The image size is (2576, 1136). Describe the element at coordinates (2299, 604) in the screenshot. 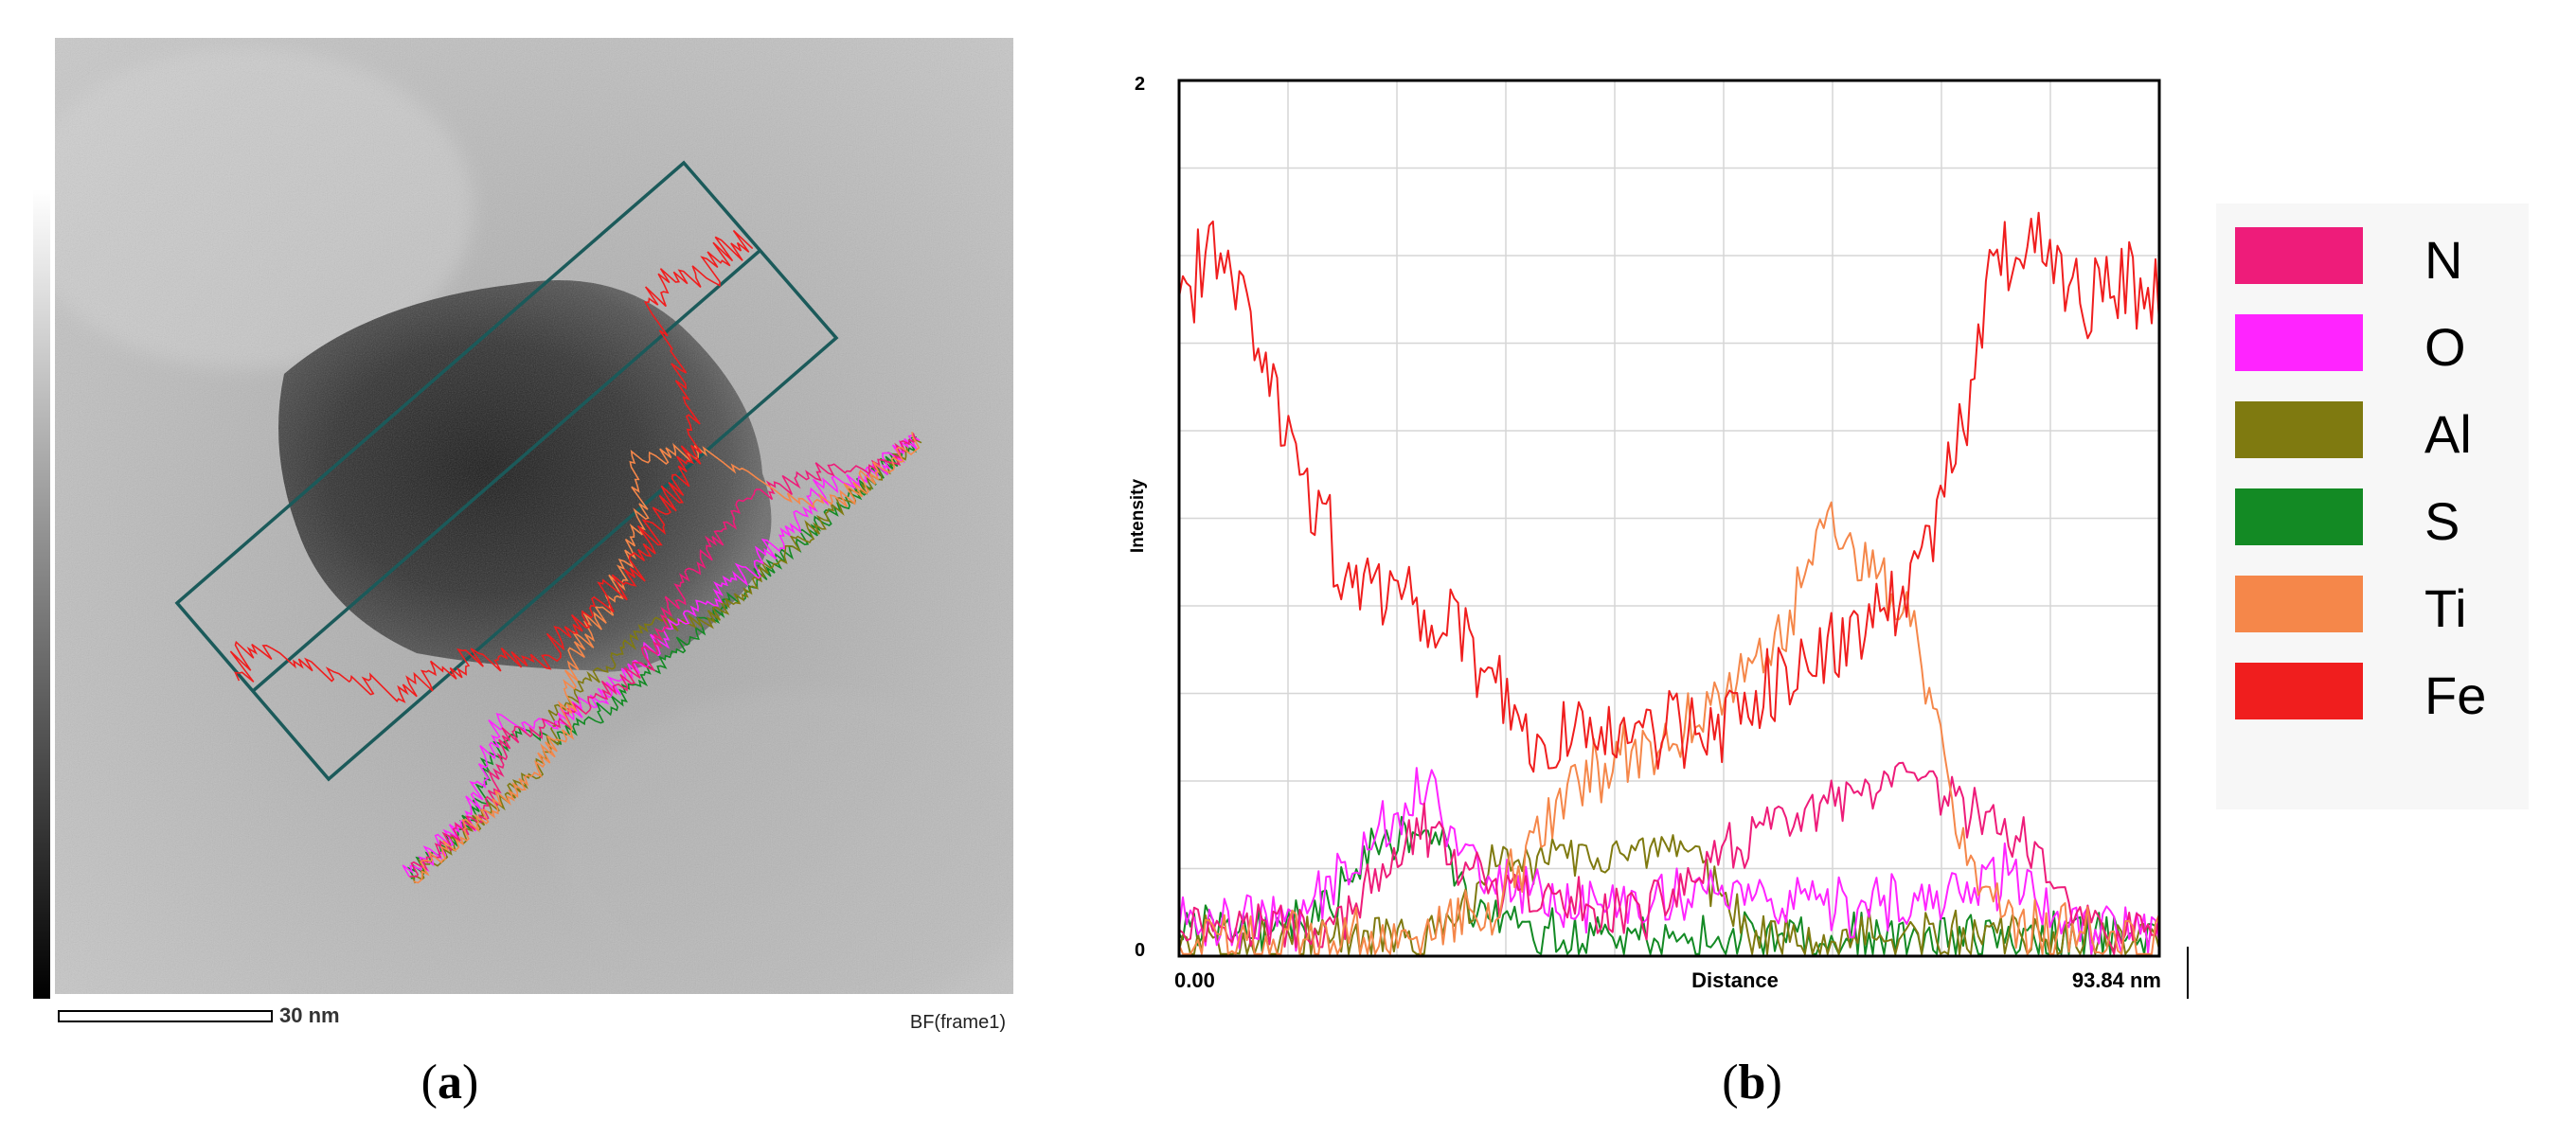

I see `legend-swatch-ti` at that location.